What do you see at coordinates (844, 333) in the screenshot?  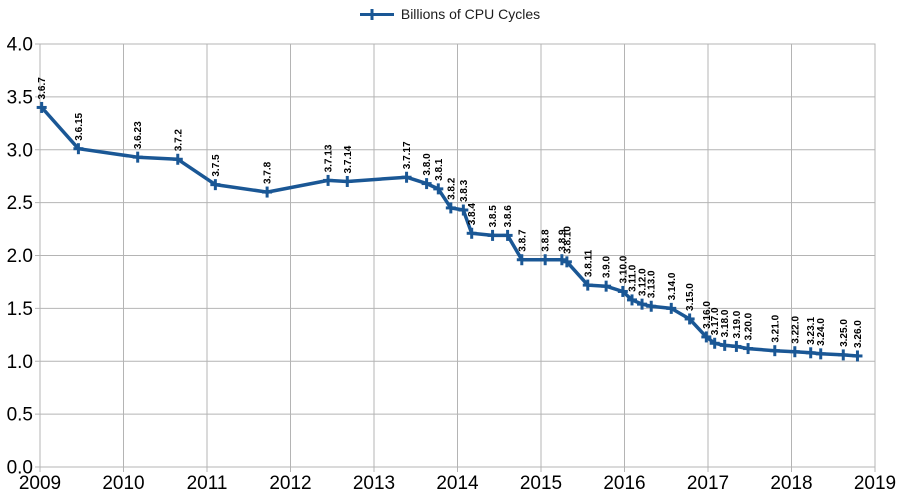 I see `data-point-label: 3.25.0` at bounding box center [844, 333].